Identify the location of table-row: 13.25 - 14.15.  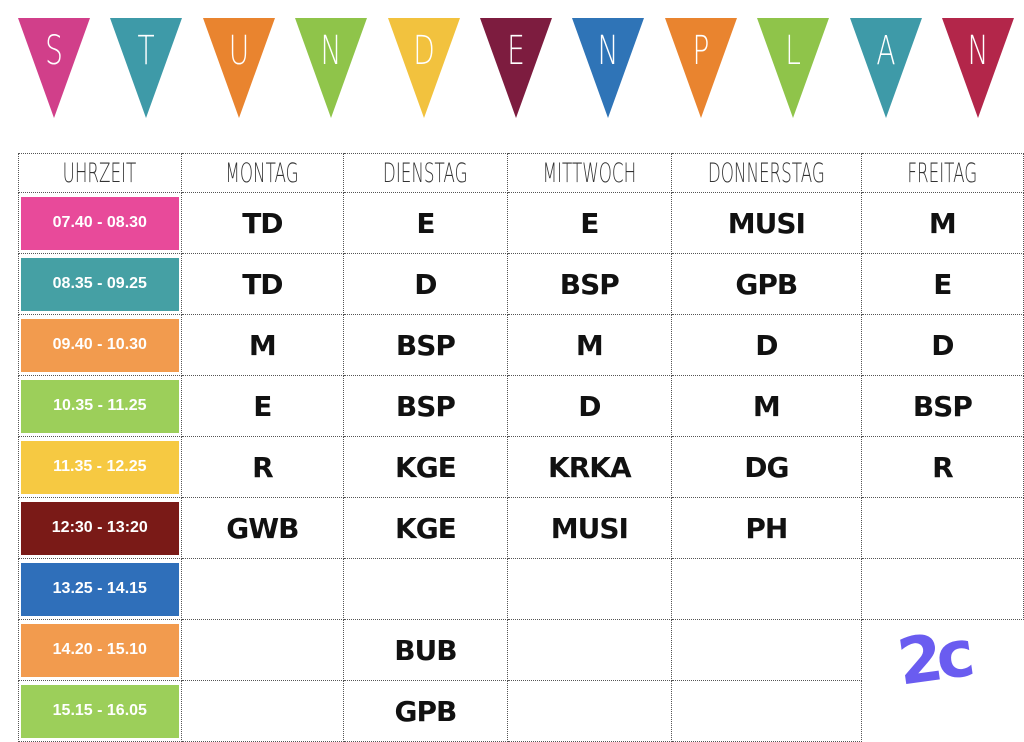
(521, 589).